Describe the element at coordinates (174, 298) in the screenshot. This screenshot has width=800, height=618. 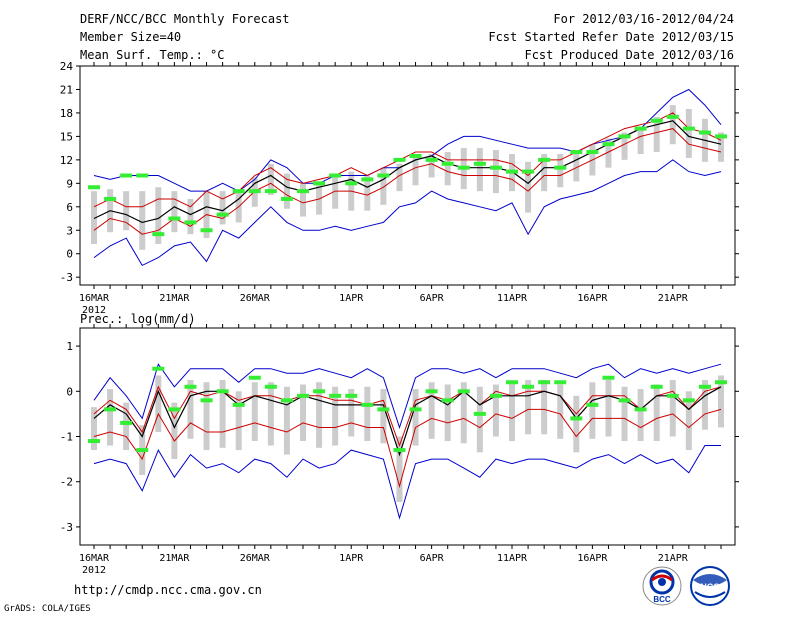
I see `x-tick-label-p1: 21MAR` at that location.